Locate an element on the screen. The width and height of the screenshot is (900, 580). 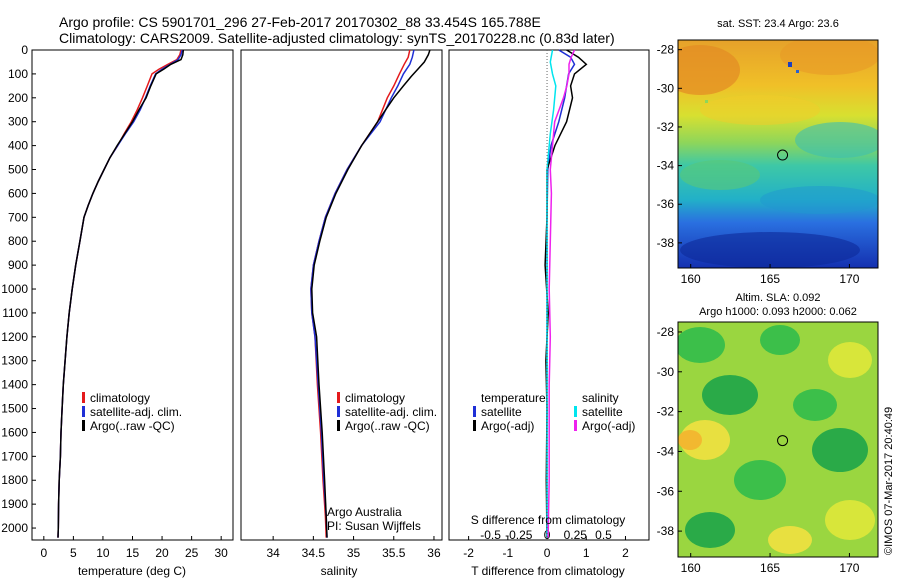
depth-tick-label: 500 is located at coordinates (18, 170).